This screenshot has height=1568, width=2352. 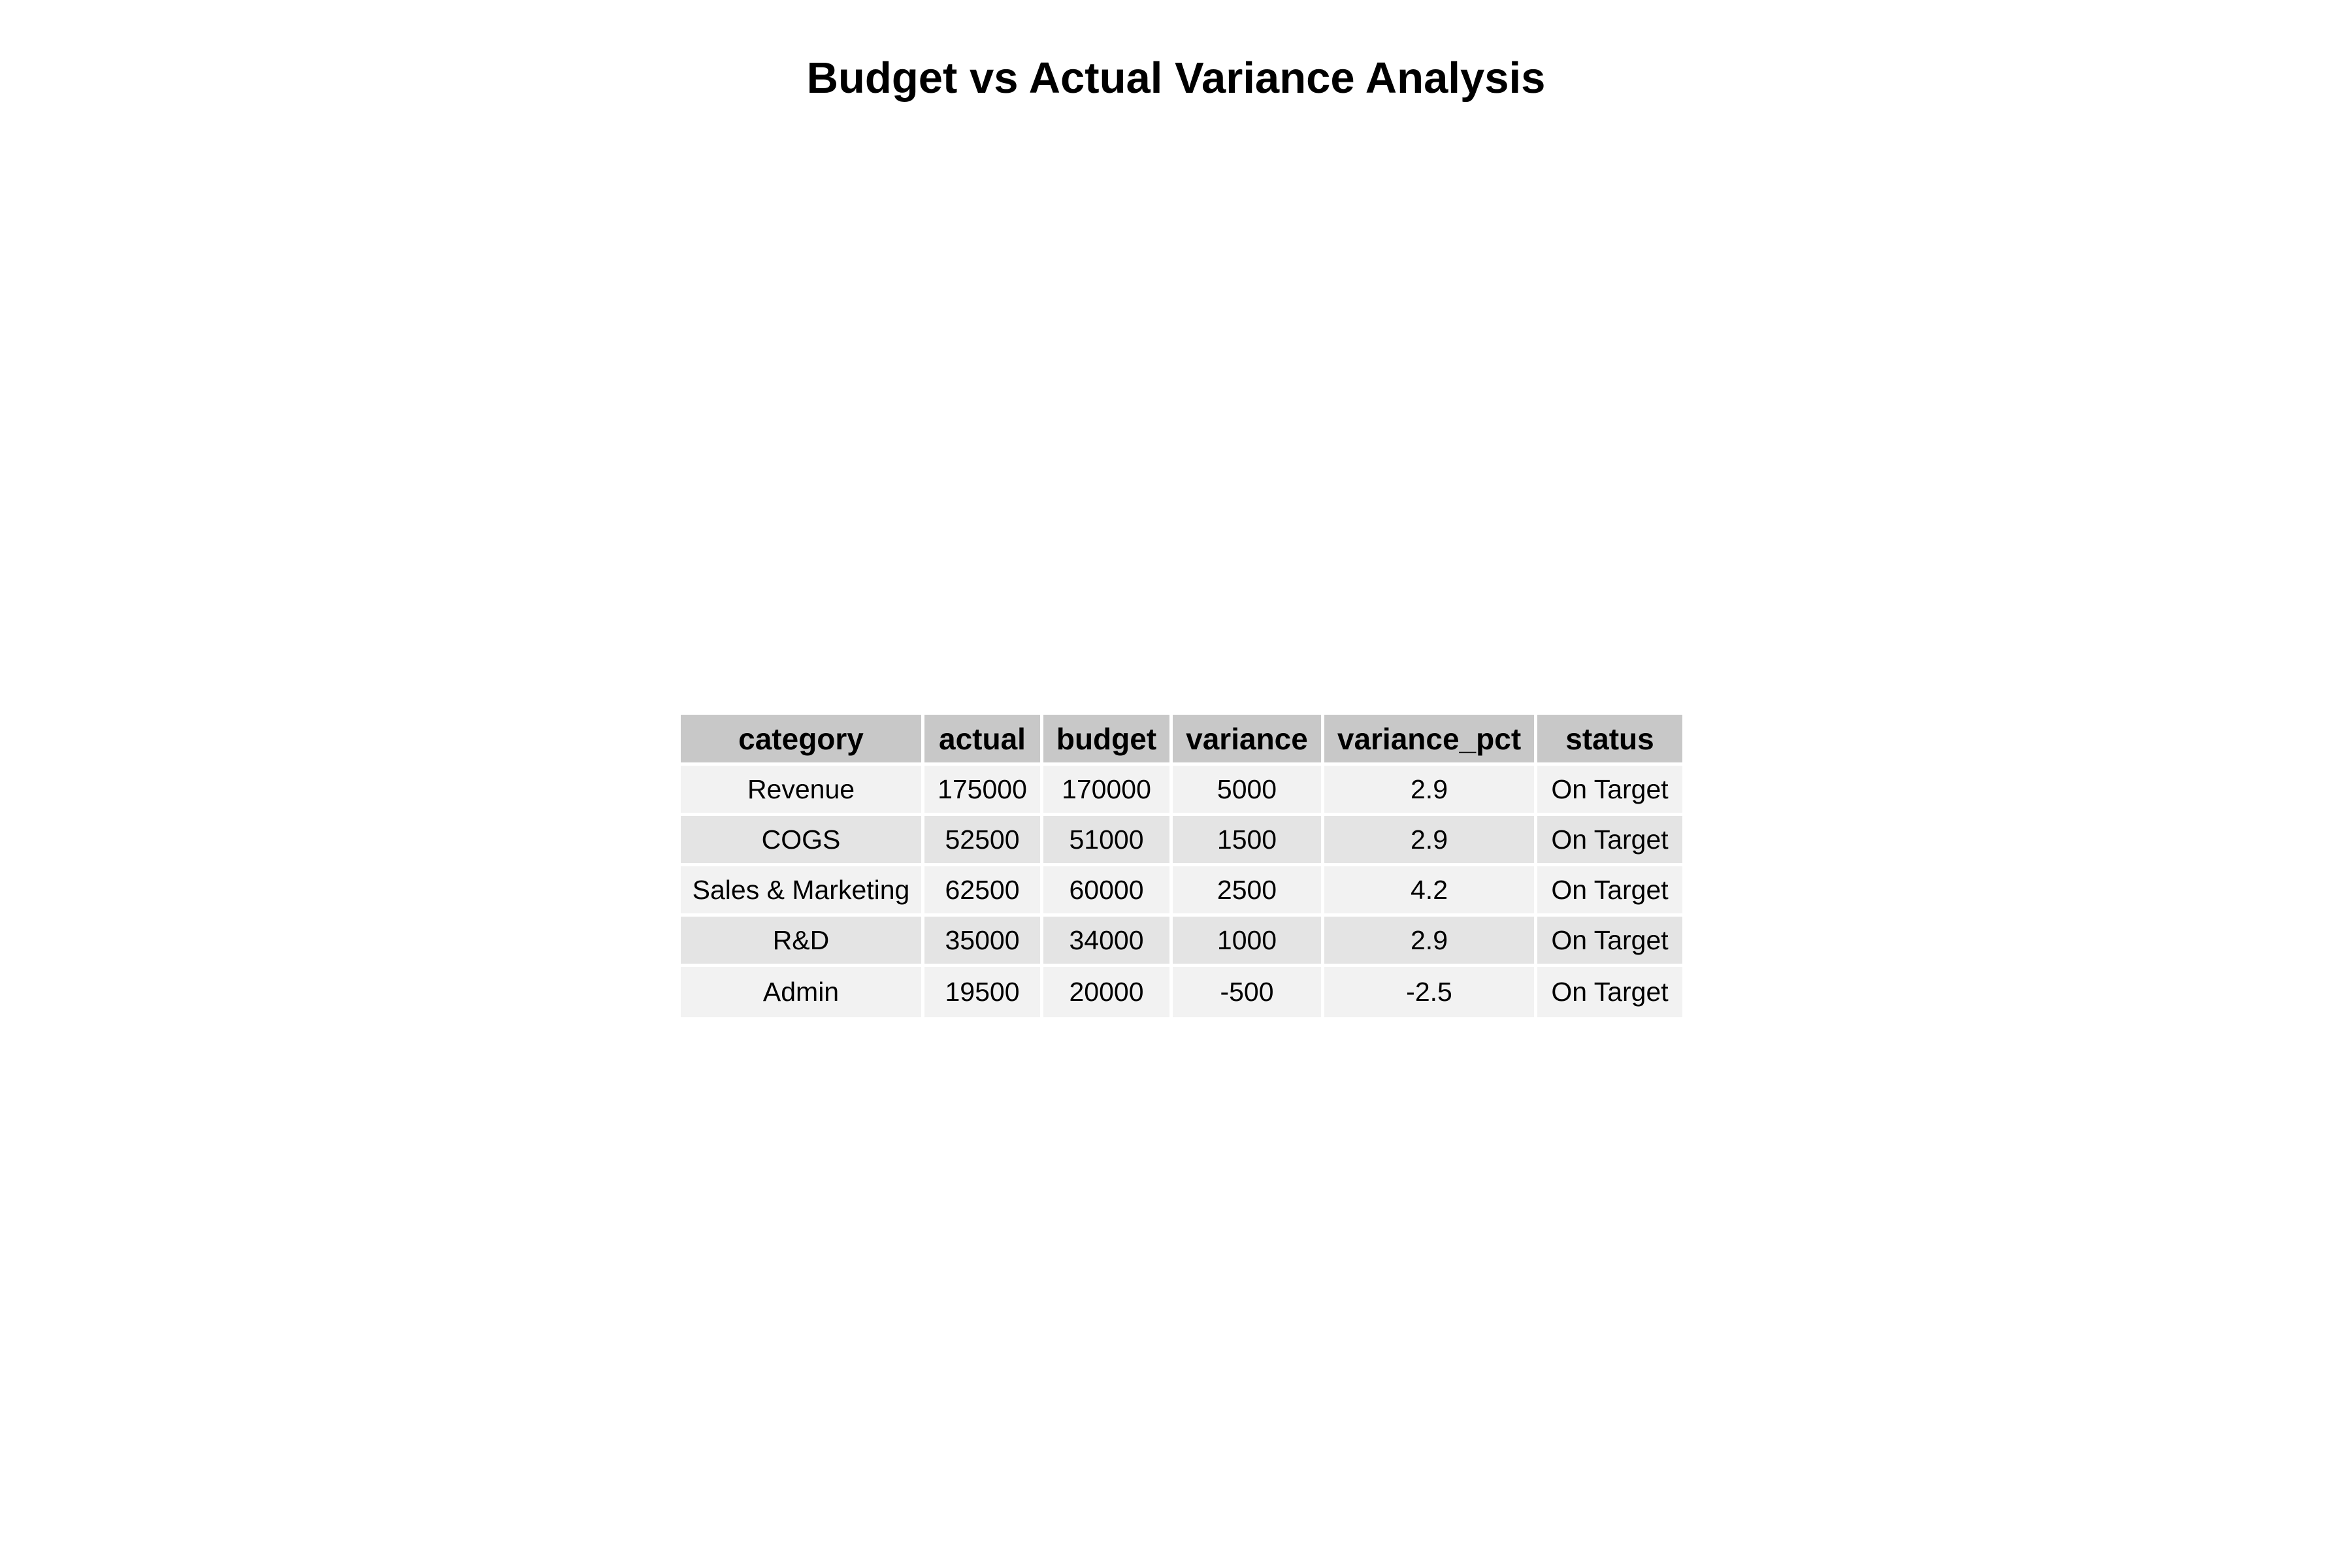 I want to click on cell-actual: 62500, so click(x=983, y=891).